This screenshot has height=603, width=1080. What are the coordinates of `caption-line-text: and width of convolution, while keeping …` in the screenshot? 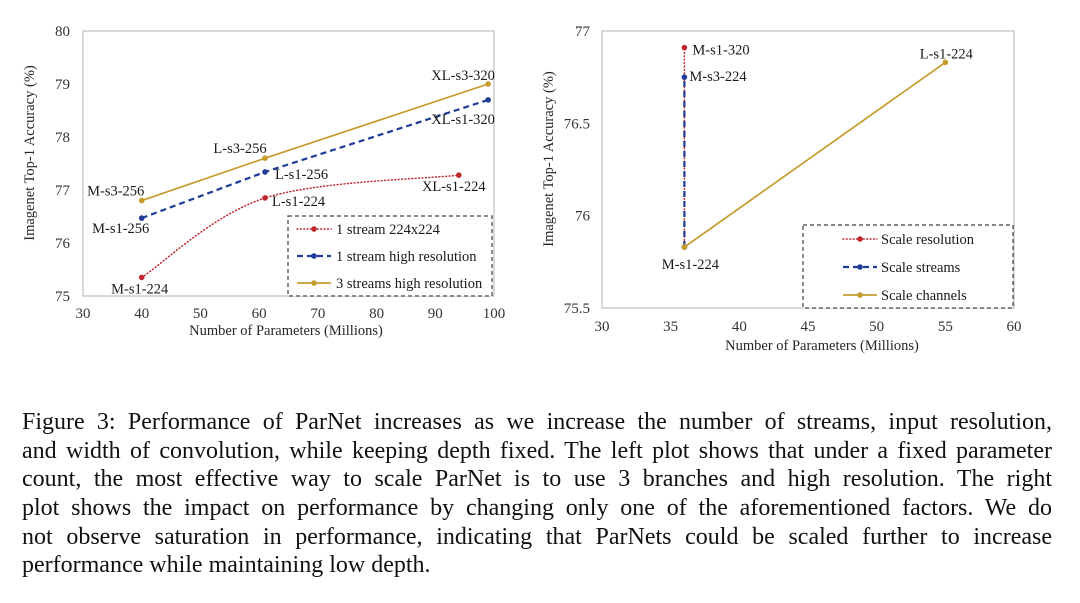 It's located at (537, 450).